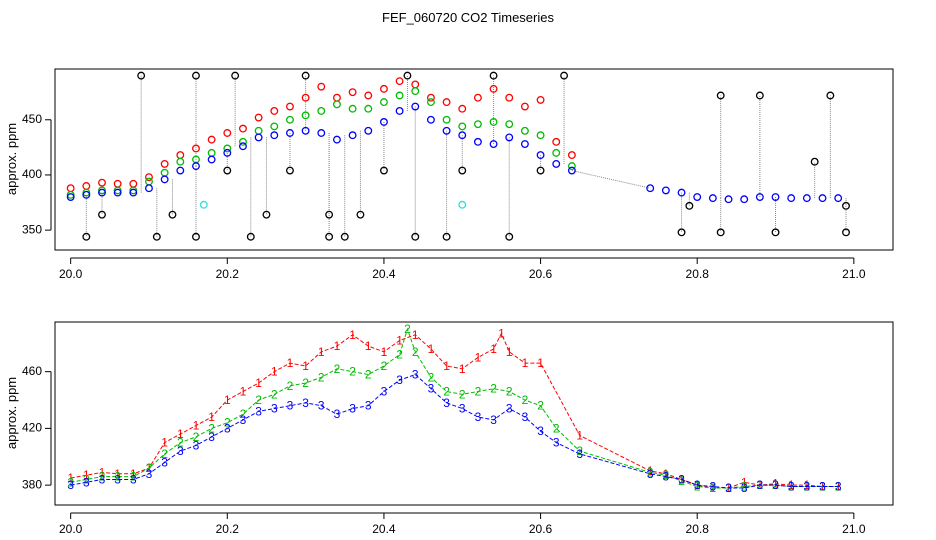 Image resolution: width=936 pixels, height=540 pixels. What do you see at coordinates (32, 119) in the screenshot?
I see `y-tick-label: 450` at bounding box center [32, 119].